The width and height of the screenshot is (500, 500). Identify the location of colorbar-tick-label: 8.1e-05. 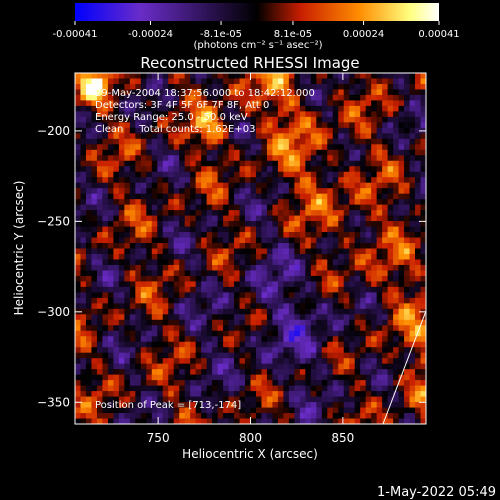
(293, 34).